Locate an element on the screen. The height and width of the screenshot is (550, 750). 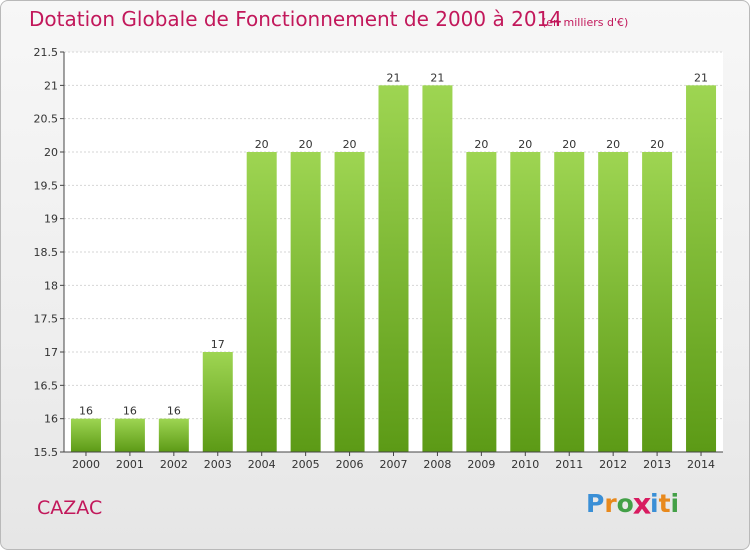
bar-2008 is located at coordinates (437, 268).